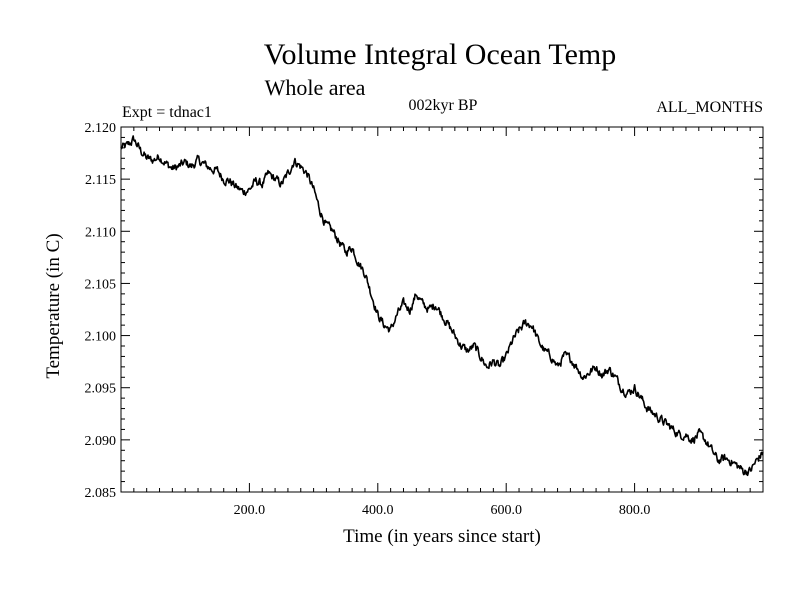  What do you see at coordinates (250, 510) in the screenshot?
I see `x-tick-label: 200.0` at bounding box center [250, 510].